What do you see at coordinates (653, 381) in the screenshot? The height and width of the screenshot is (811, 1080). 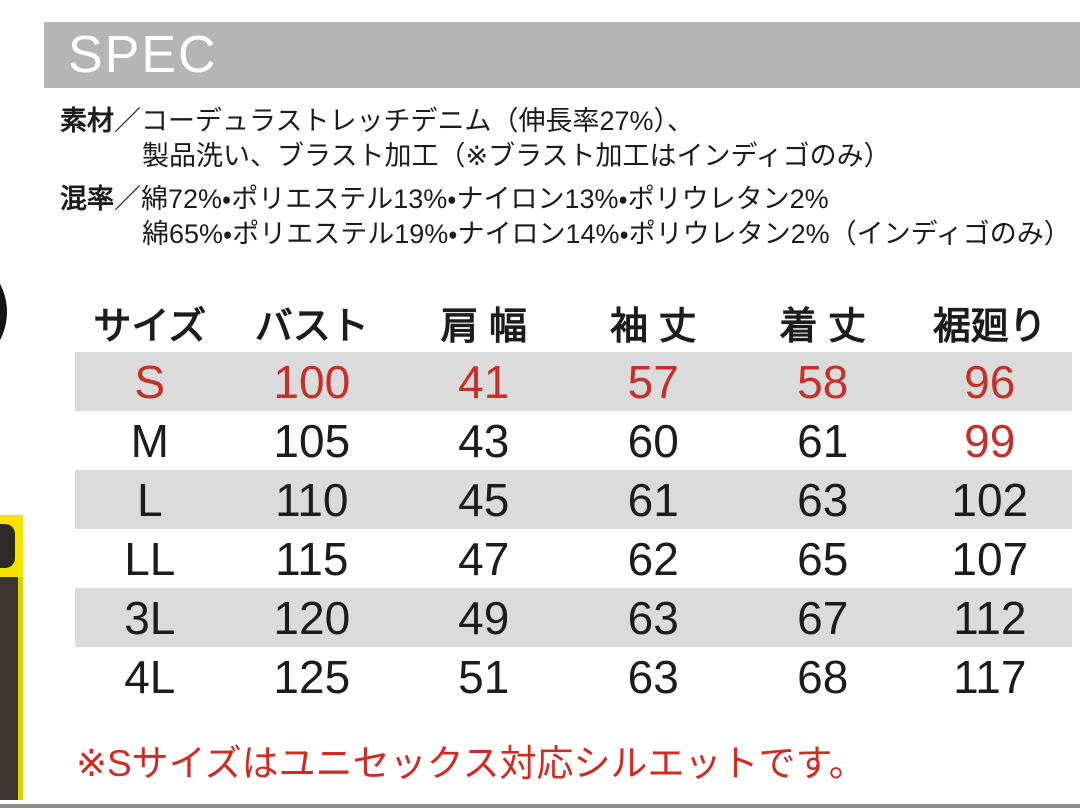 I see `cell-sleeve: 57` at bounding box center [653, 381].